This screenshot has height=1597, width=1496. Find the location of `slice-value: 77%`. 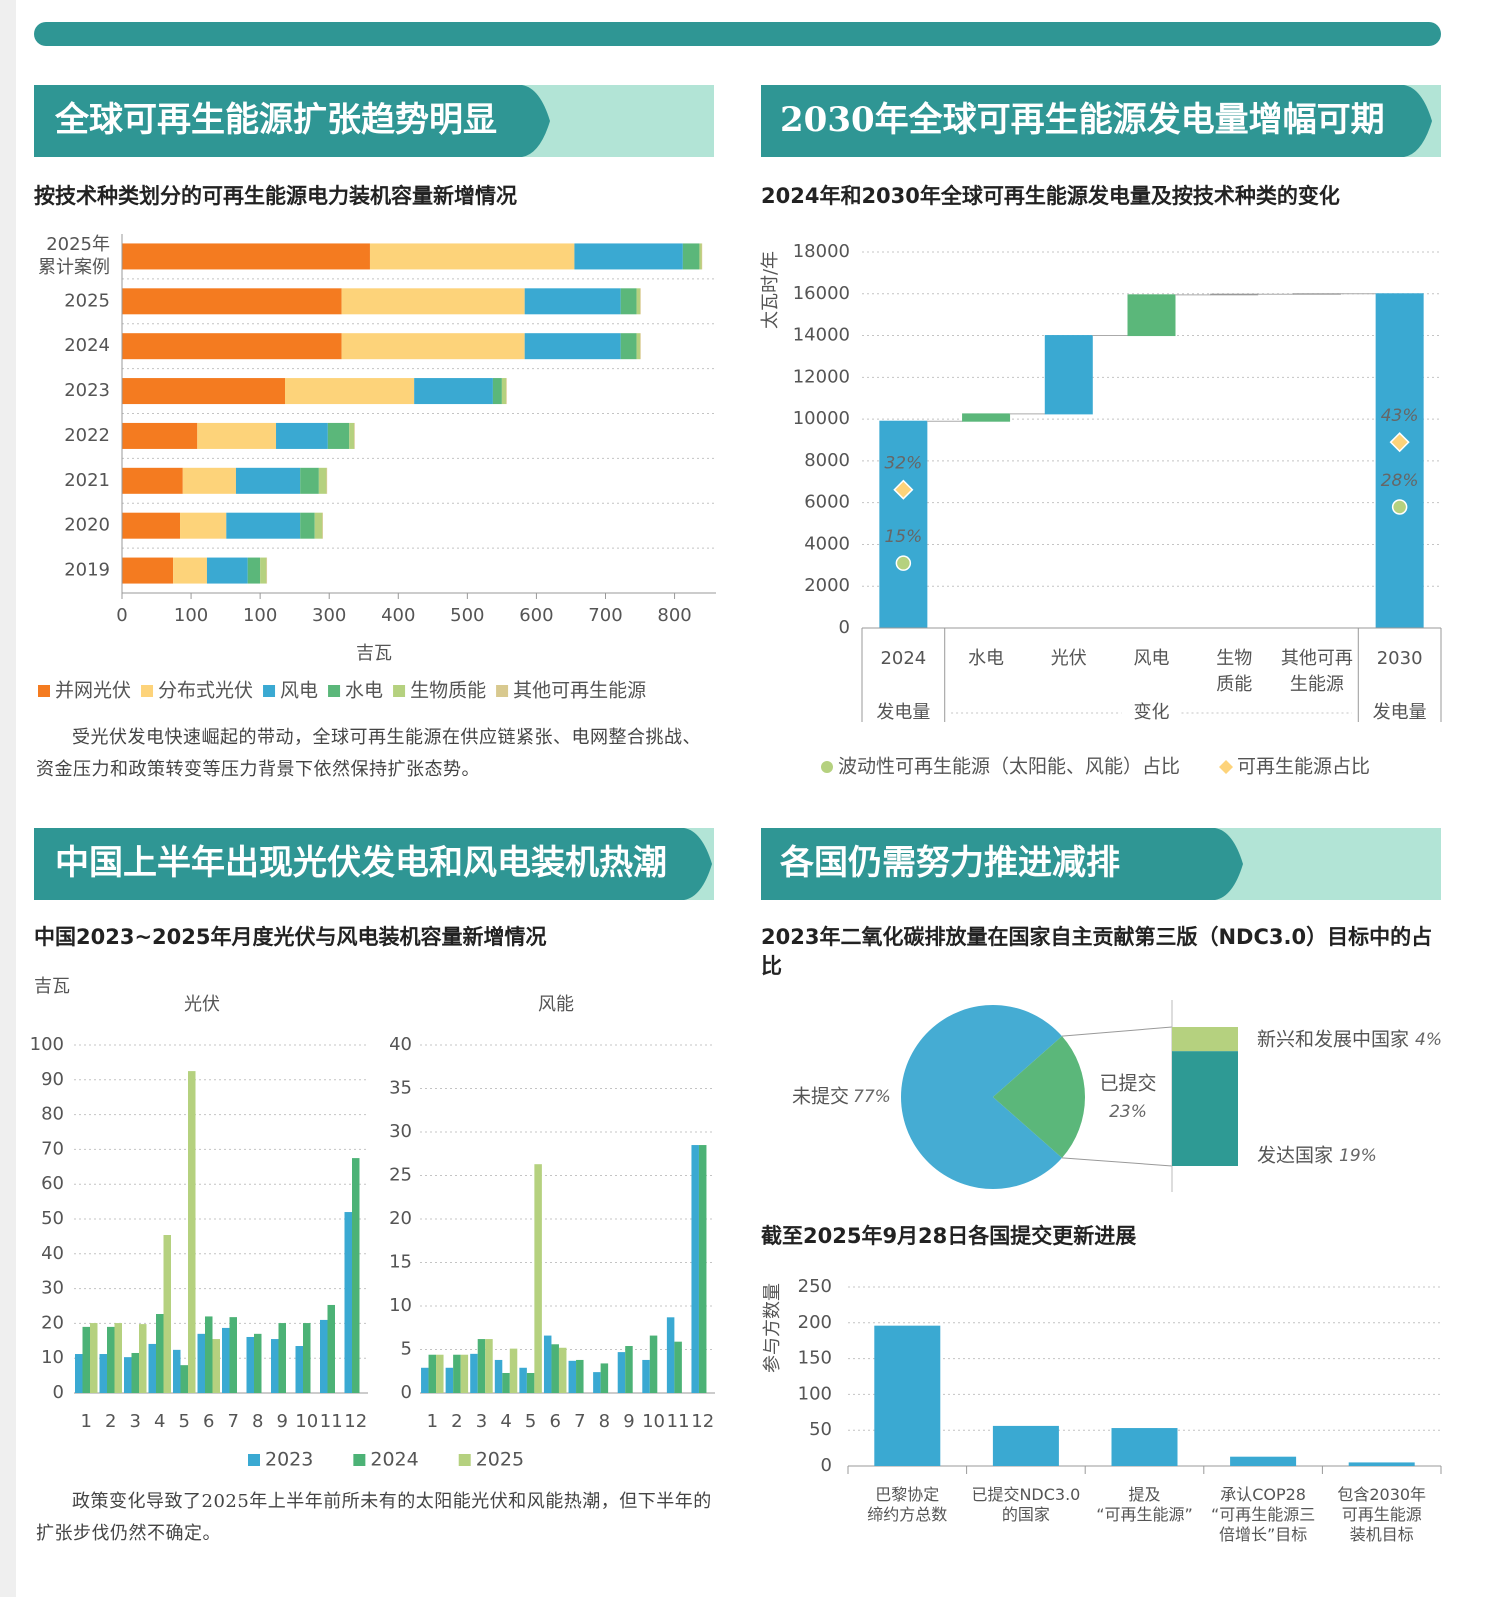

slice-value: 77% is located at coordinates (872, 1097).